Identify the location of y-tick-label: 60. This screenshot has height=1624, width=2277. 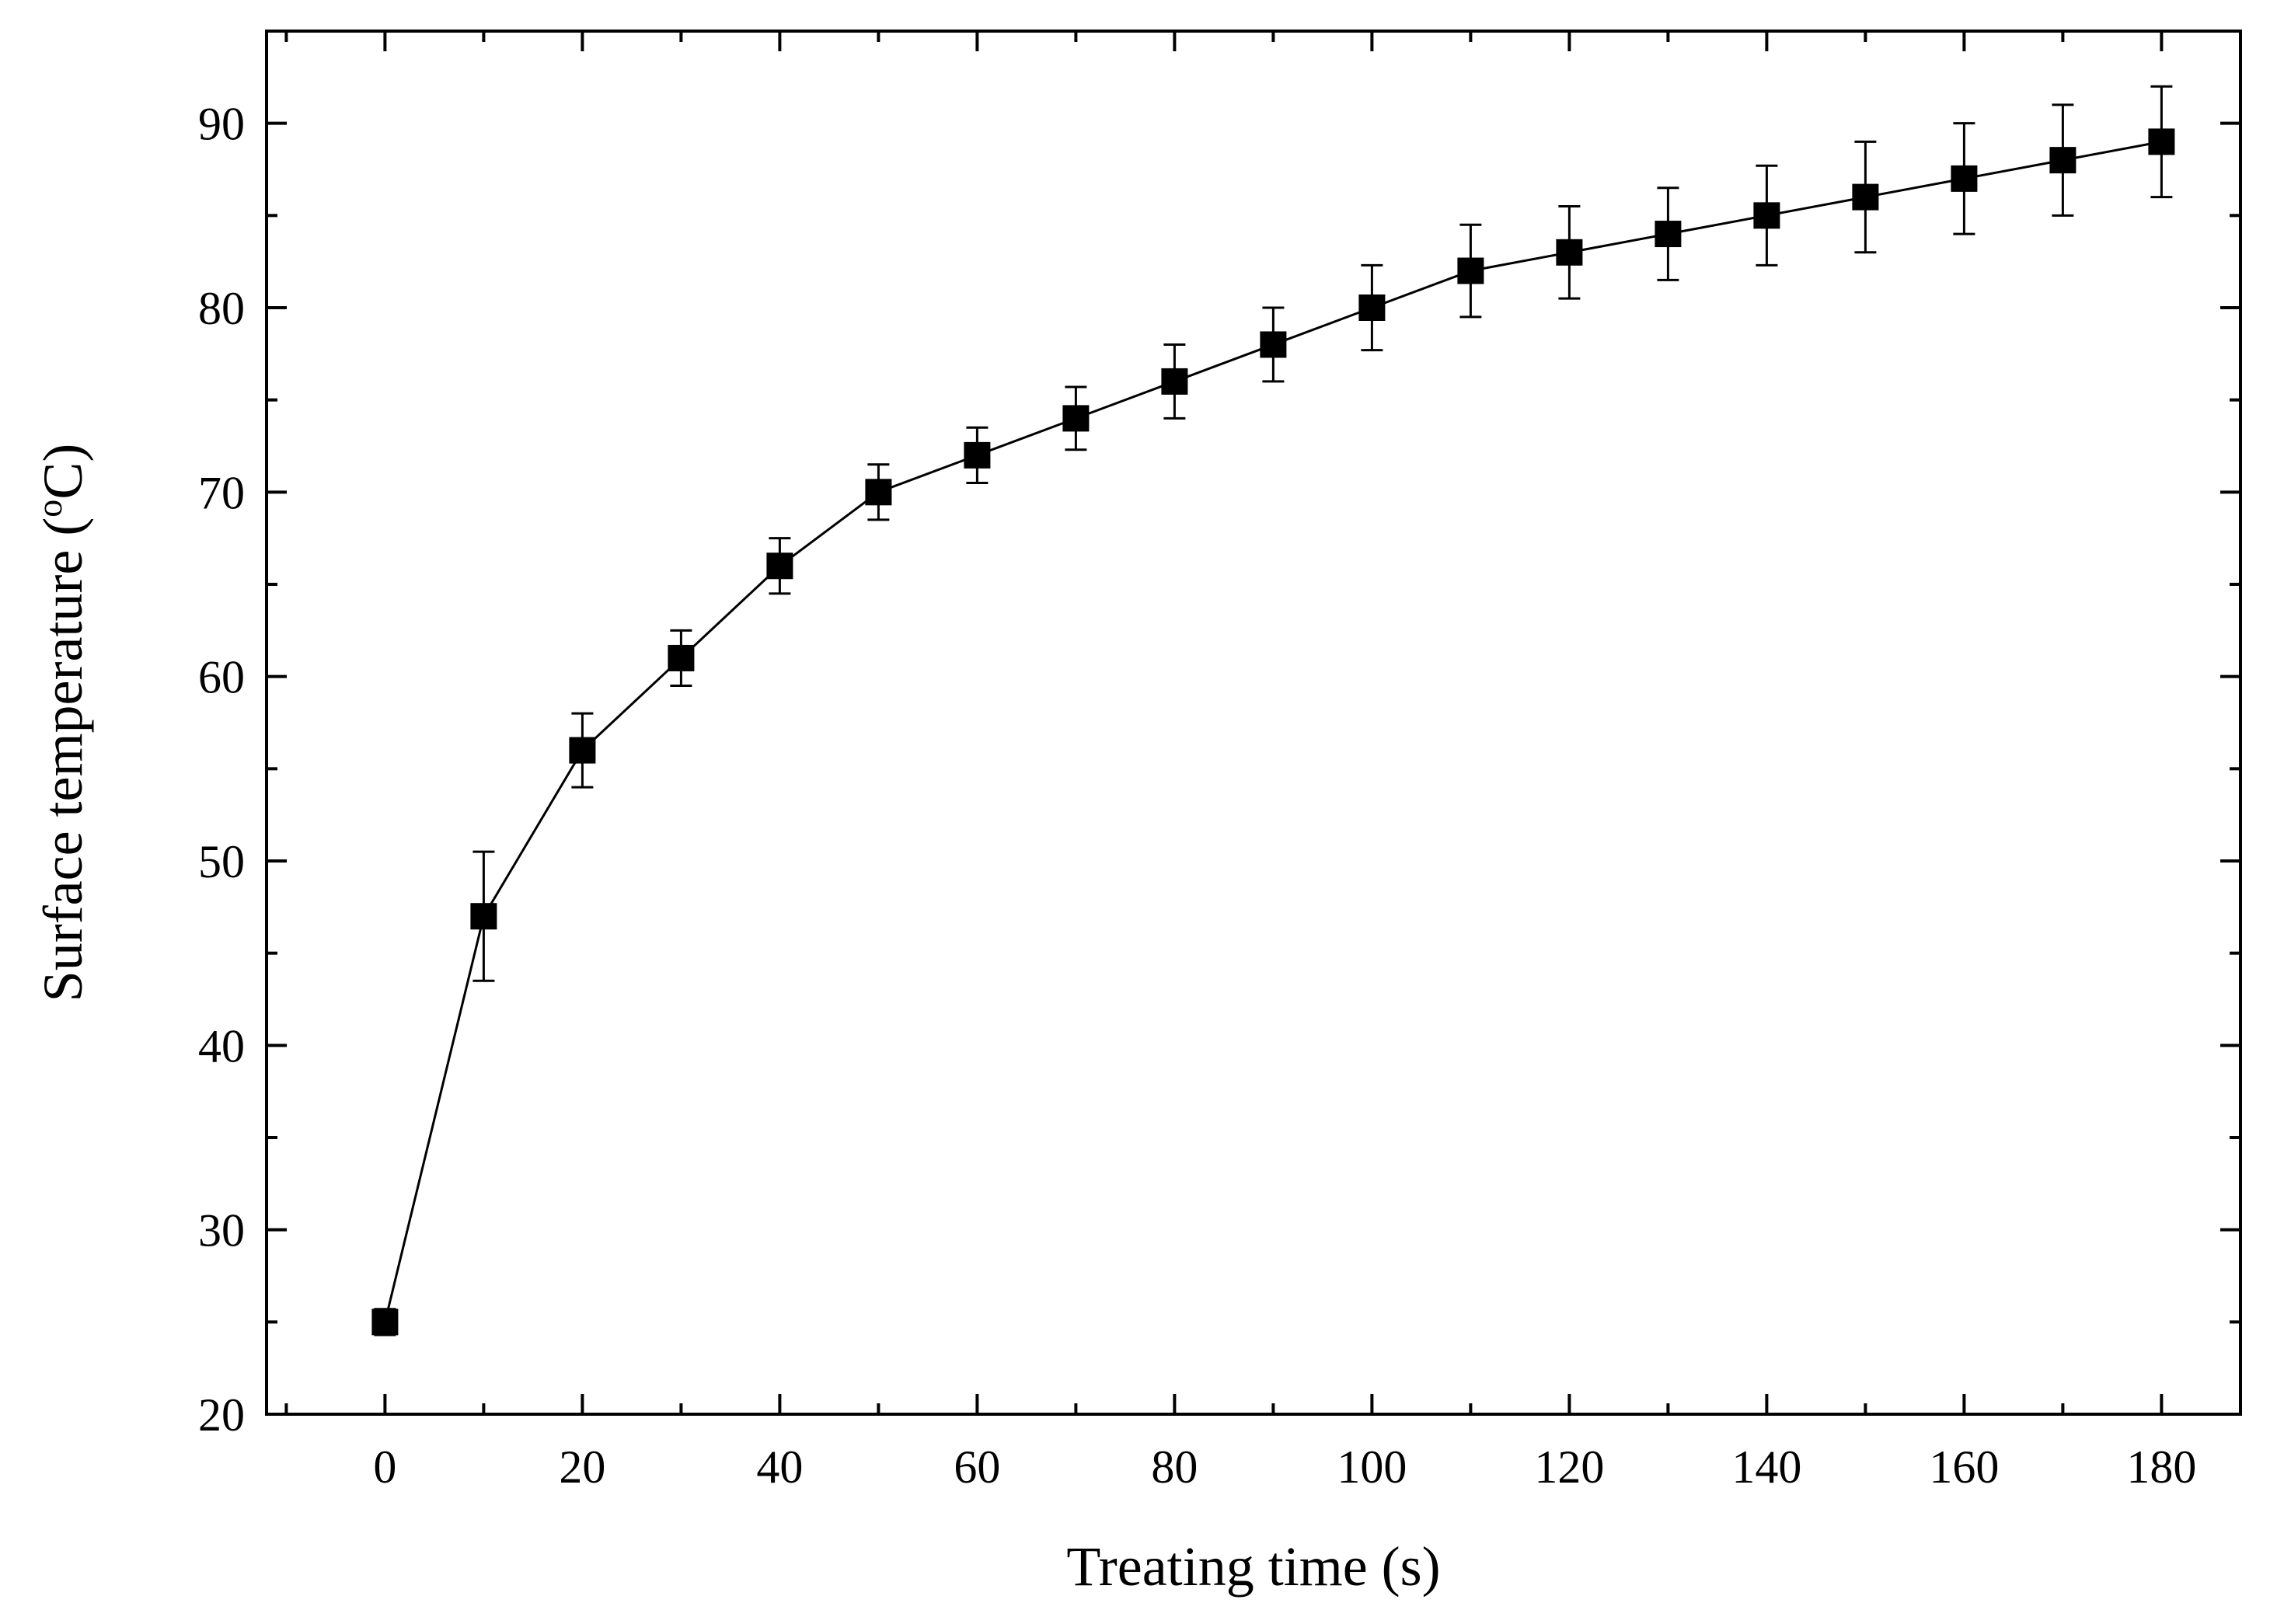
(221, 677).